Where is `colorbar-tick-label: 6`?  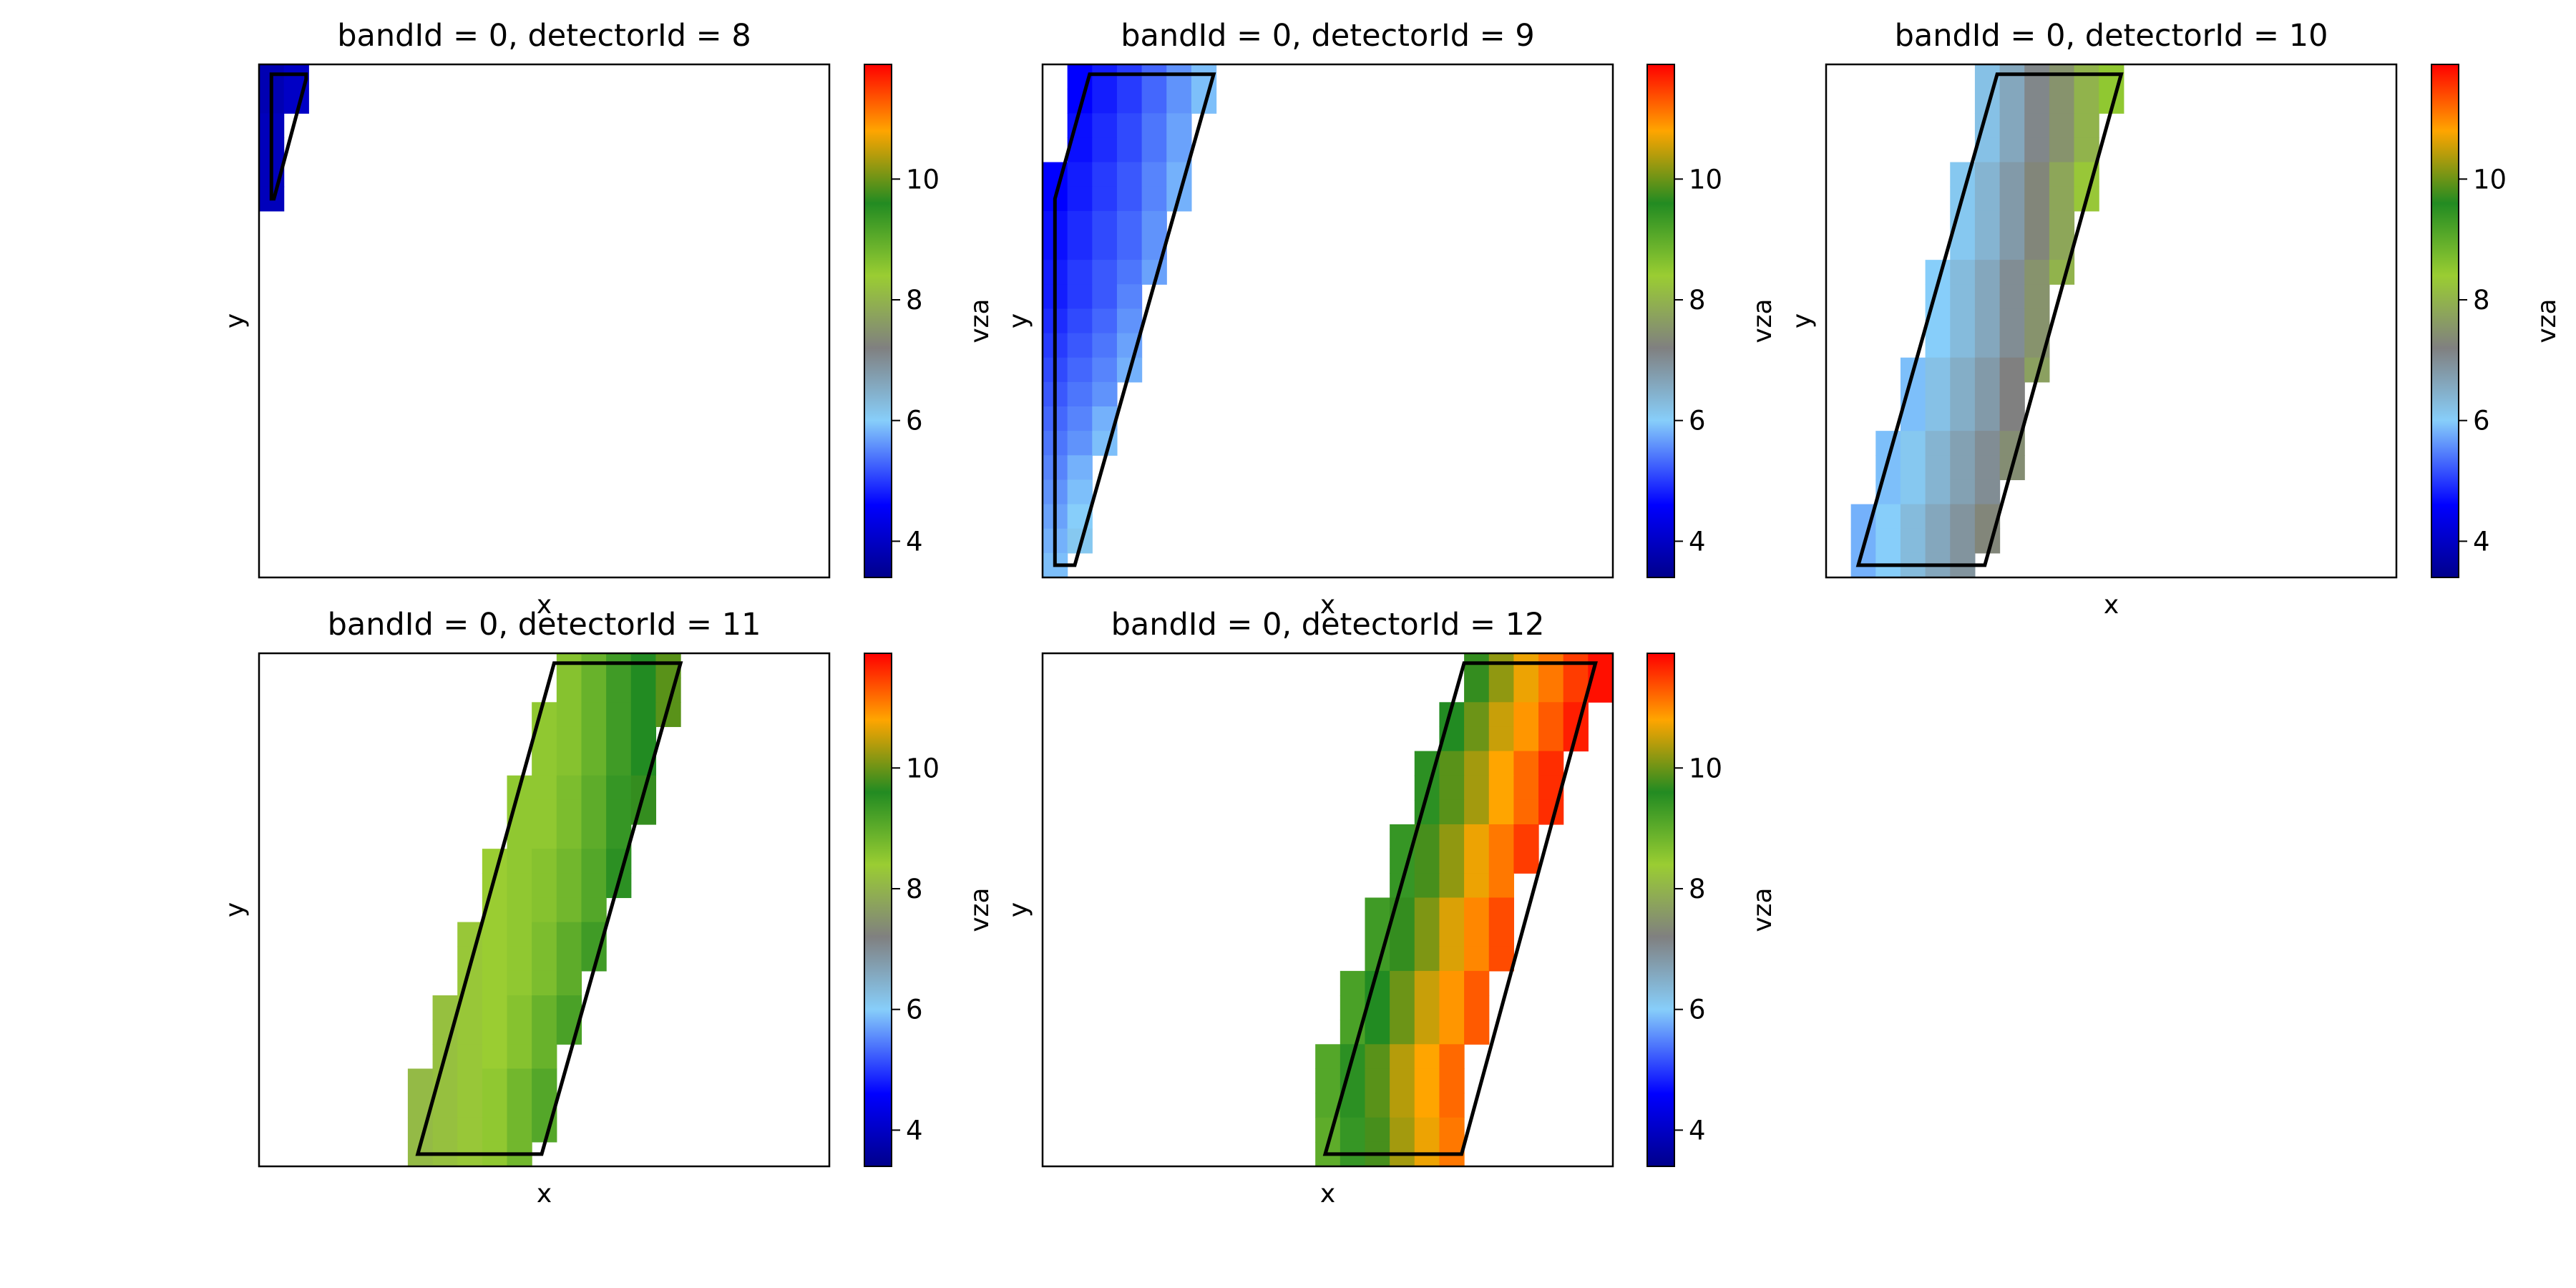 colorbar-tick-label: 6 is located at coordinates (1697, 1010).